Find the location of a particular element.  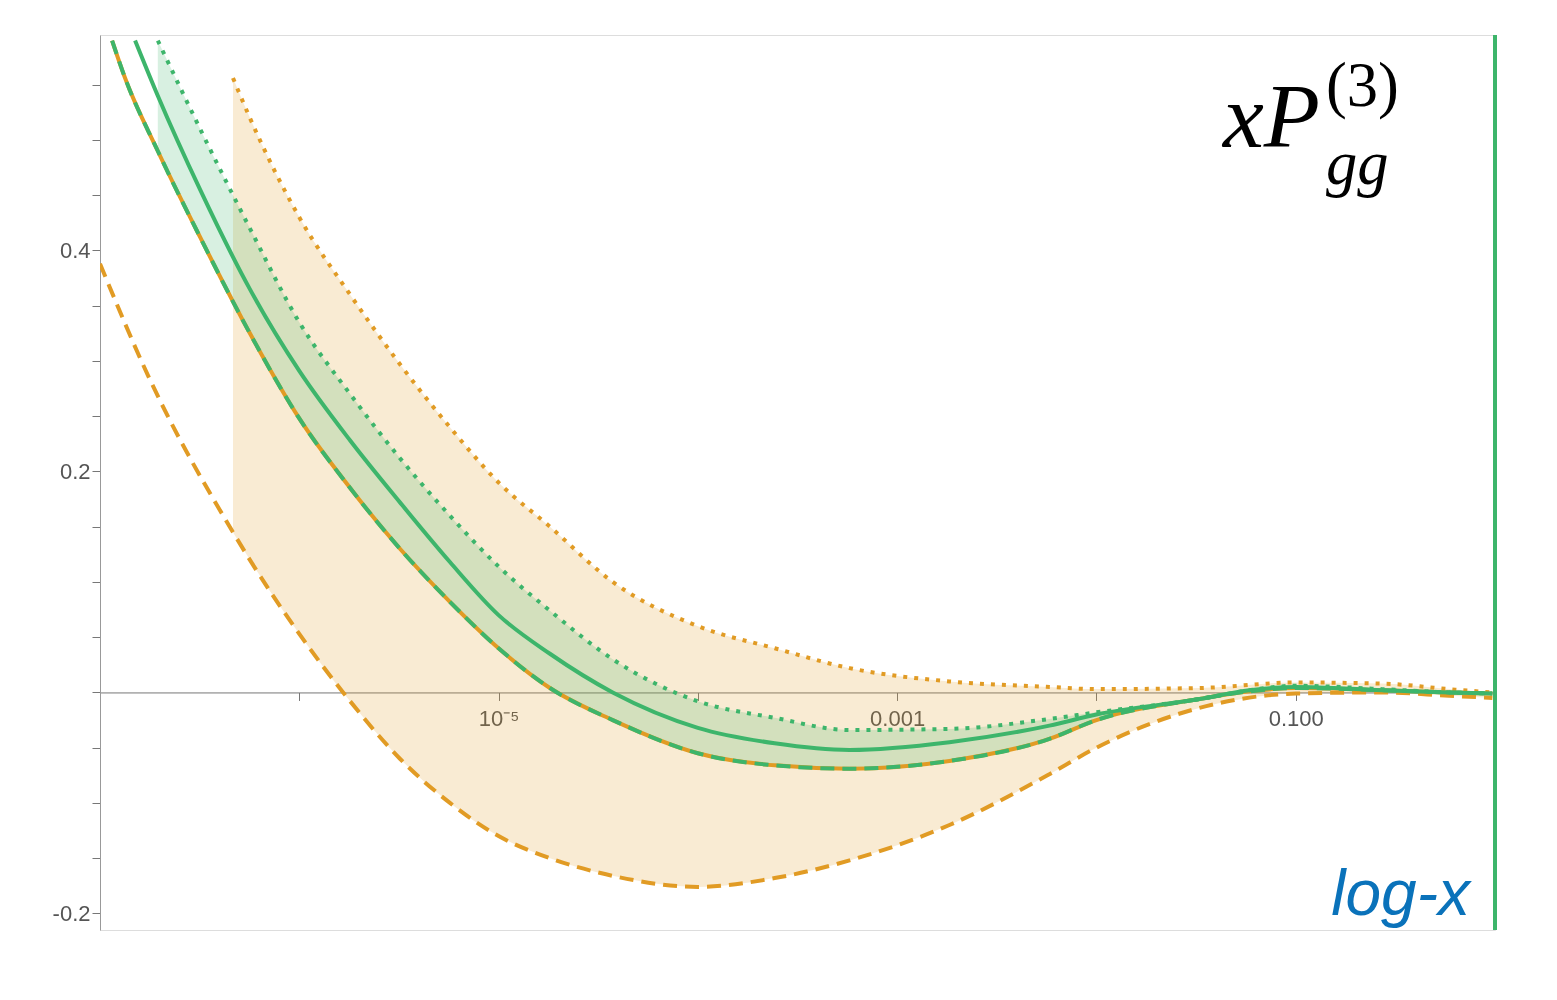

y-tick-label: 0.2 is located at coordinates (75, 471).